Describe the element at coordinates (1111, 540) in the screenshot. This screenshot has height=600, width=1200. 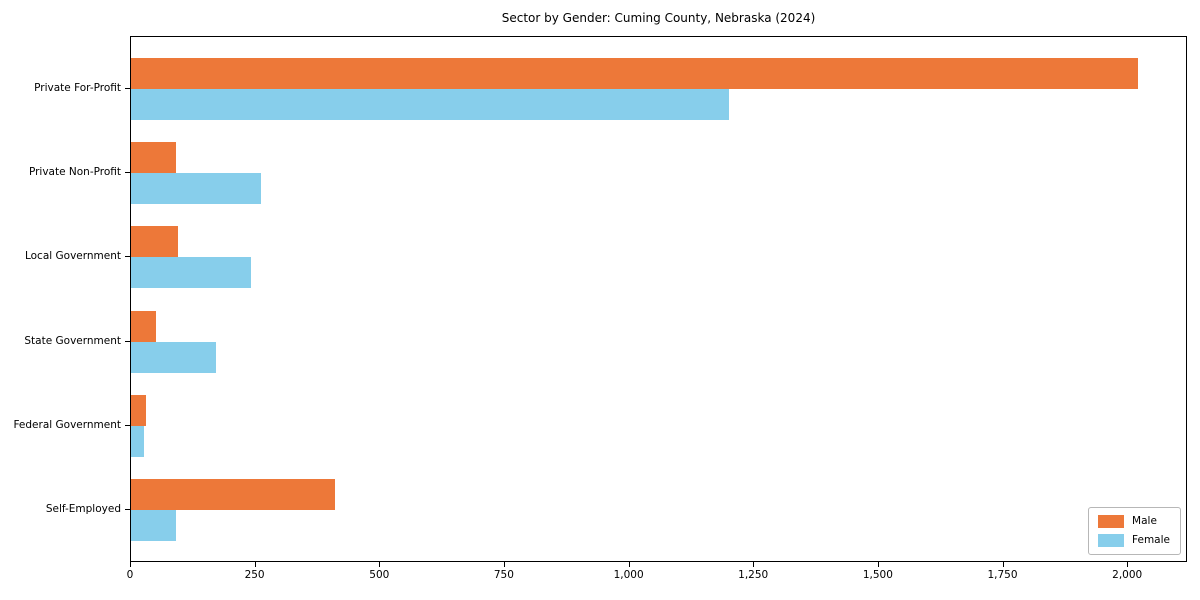
I see `legend-swatch-female` at that location.